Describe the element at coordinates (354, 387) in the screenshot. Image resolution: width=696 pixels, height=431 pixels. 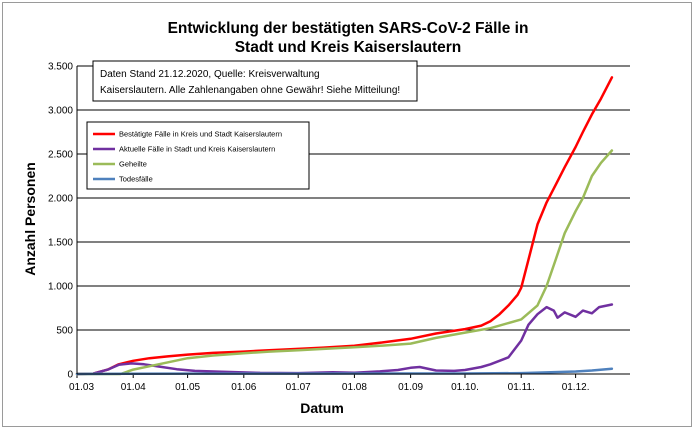
I see `x-tick-label: 01.08` at that location.